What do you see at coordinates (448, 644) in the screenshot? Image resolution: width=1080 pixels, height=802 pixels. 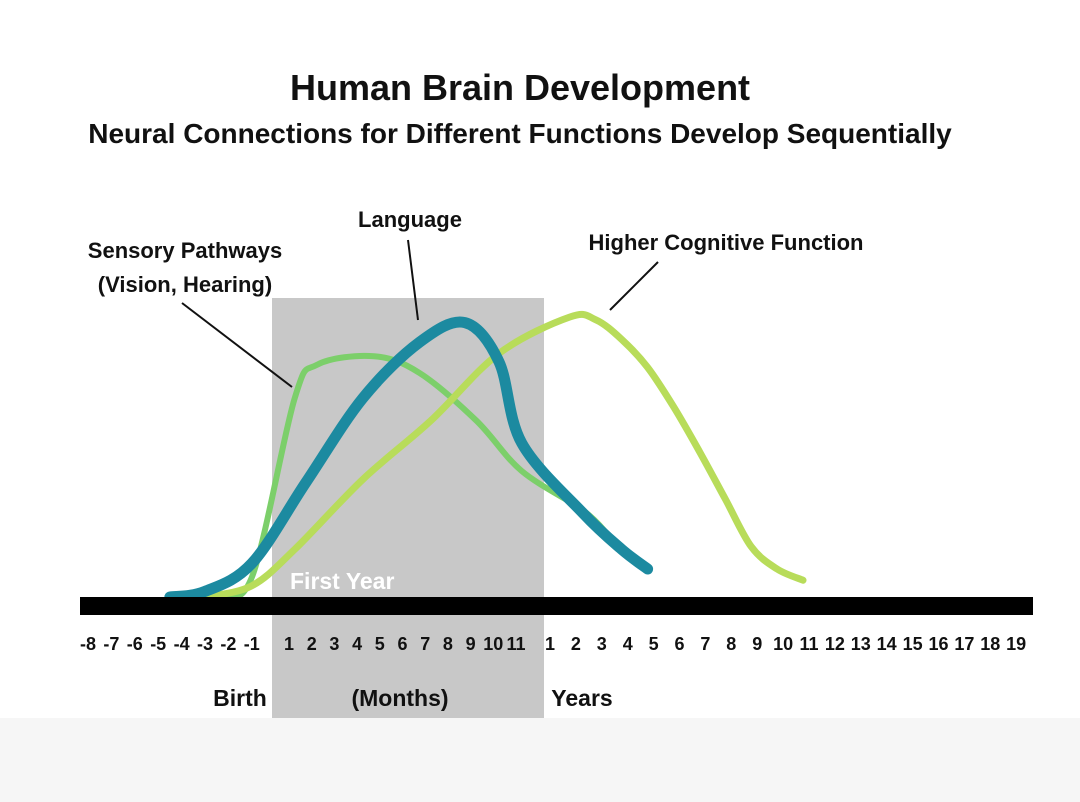 I see `tick-label-months-8: 8` at bounding box center [448, 644].